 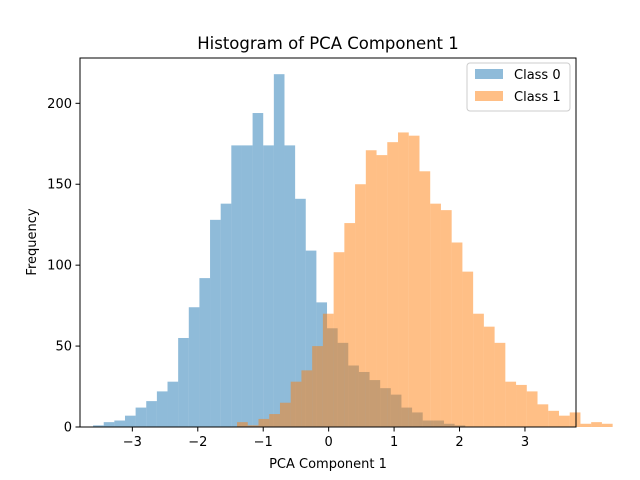 I want to click on x-tick-label: −3, so click(x=132, y=442).